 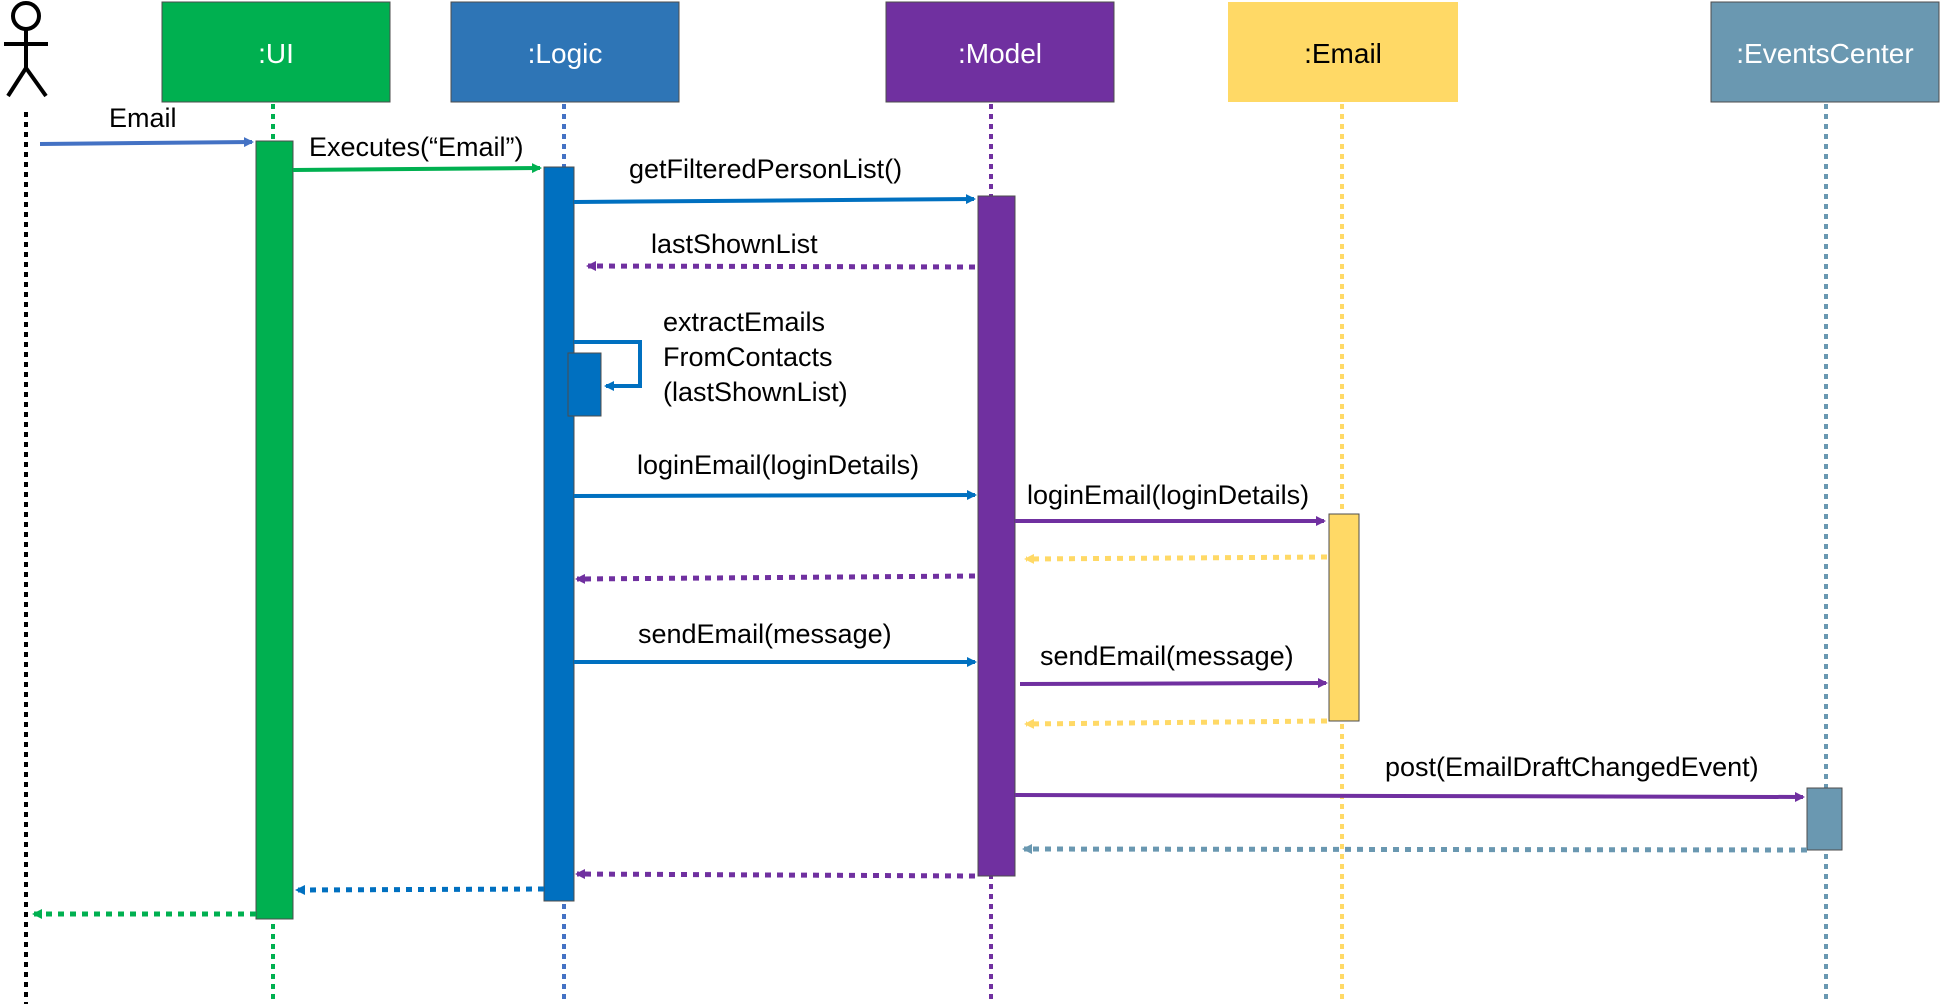 I want to click on participant-ui: :UI, so click(x=276, y=52).